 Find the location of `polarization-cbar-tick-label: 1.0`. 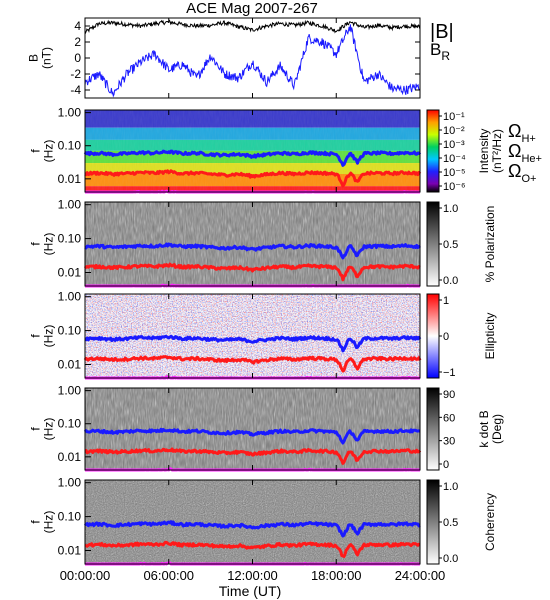

polarization-cbar-tick-label: 1.0 is located at coordinates (450, 209).